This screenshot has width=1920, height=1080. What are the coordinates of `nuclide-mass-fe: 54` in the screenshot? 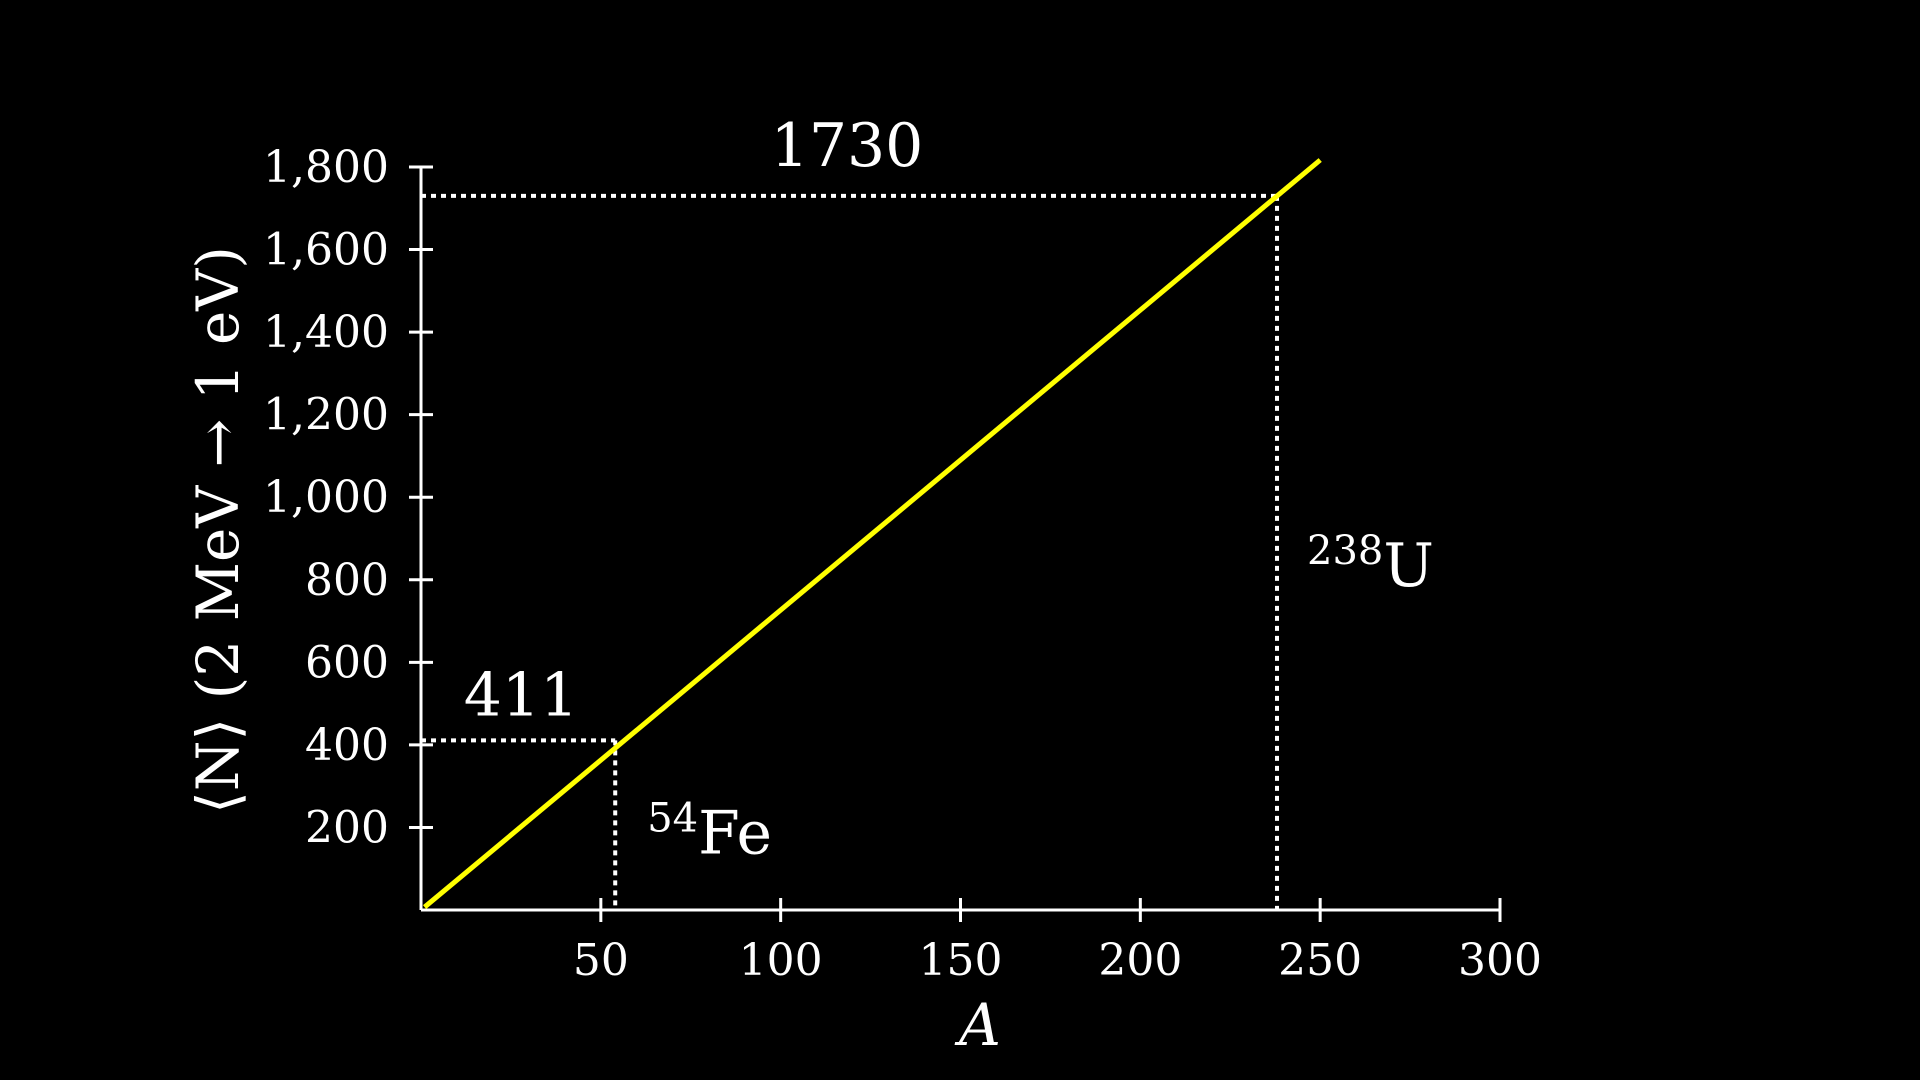 It's located at (672, 818).